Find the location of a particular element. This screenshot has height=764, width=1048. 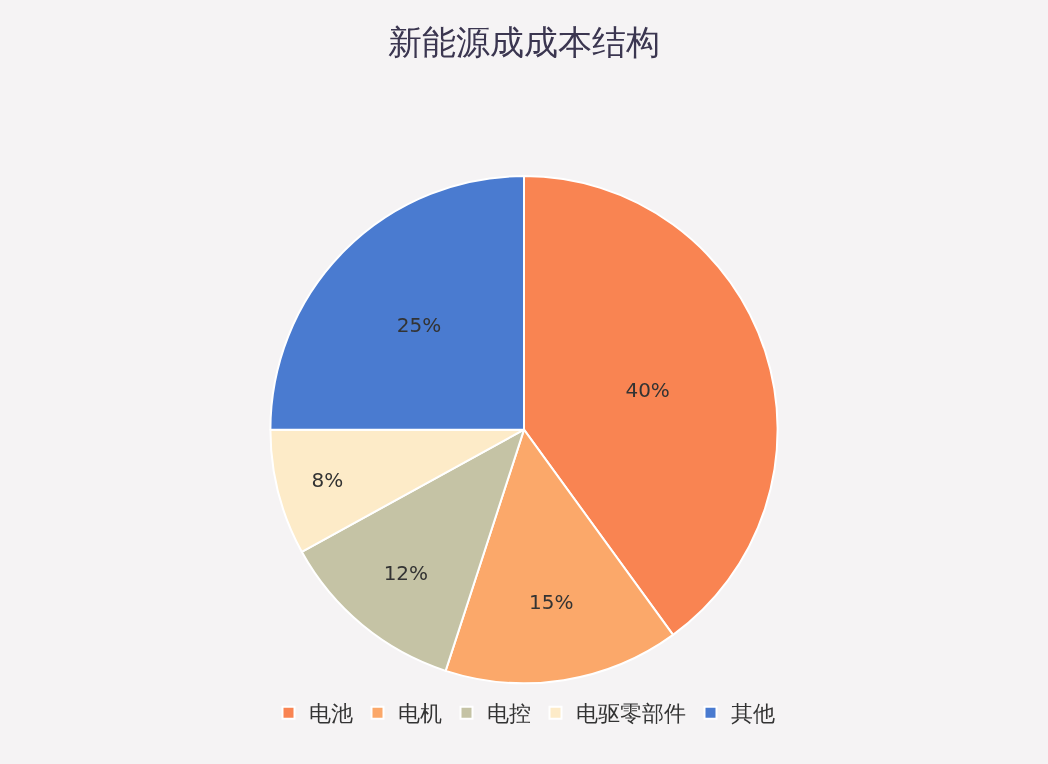

legend-label: 电池 is located at coordinates (330, 714).